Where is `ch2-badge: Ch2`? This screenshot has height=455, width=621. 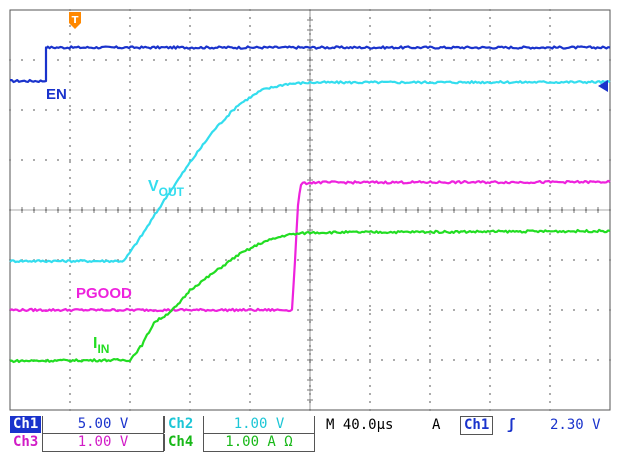 ch2-badge: Ch2 is located at coordinates (180, 424).